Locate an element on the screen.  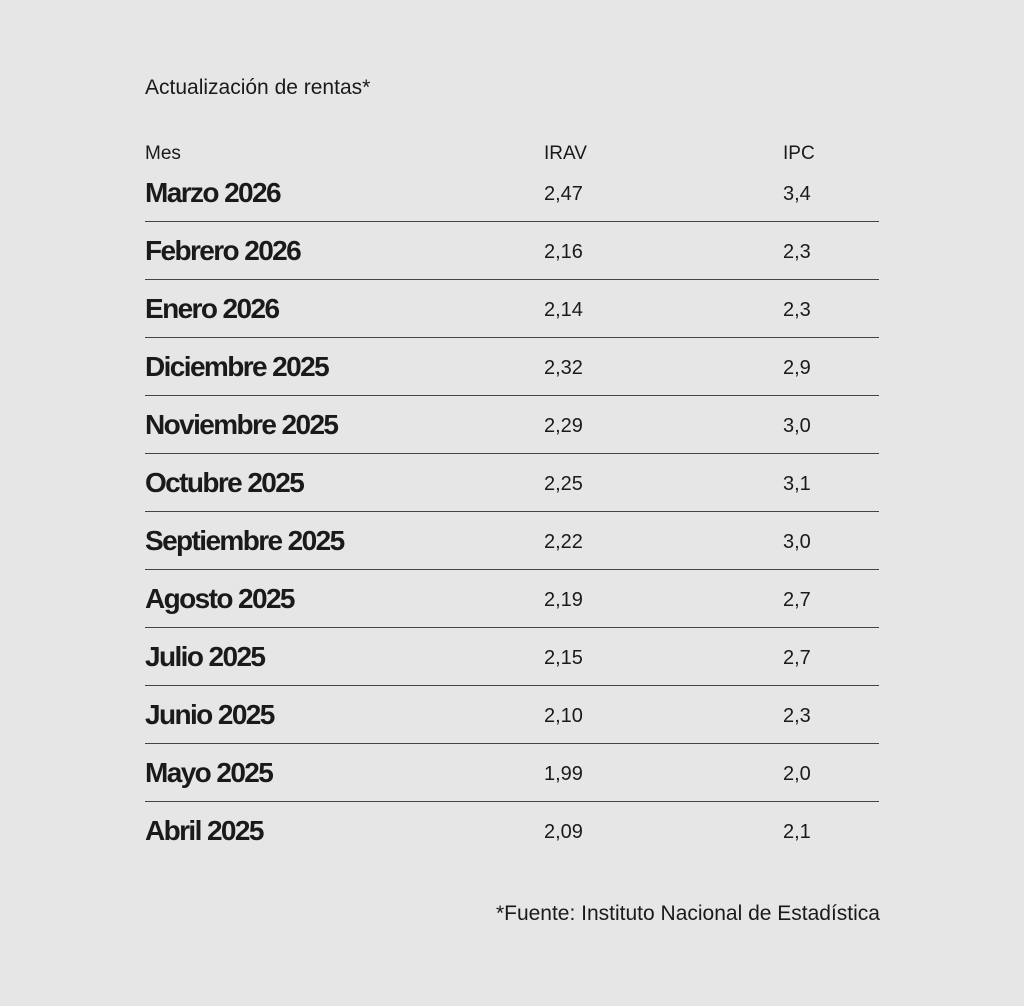
irav-cell: 2,32 is located at coordinates (563, 368).